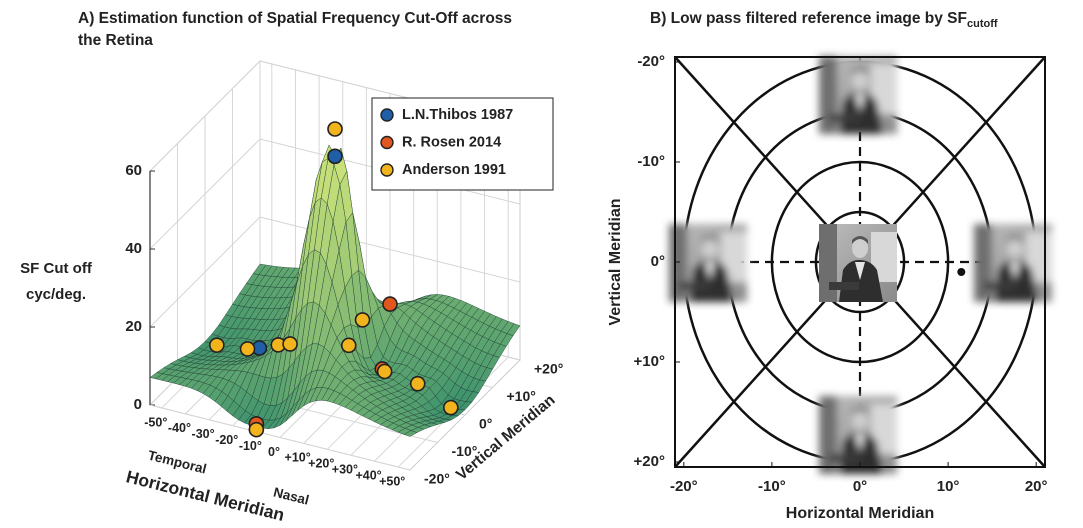 The width and height of the screenshot is (1083, 528). Describe the element at coordinates (1036, 486) in the screenshot. I see `x-tick-label: 20°` at that location.